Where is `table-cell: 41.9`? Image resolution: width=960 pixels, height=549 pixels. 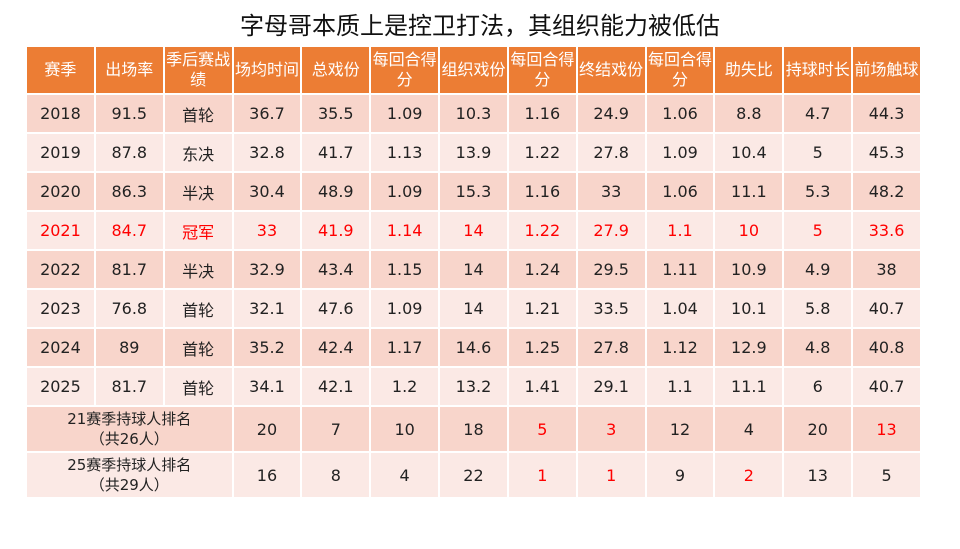
table-cell: 41.9 is located at coordinates (336, 230).